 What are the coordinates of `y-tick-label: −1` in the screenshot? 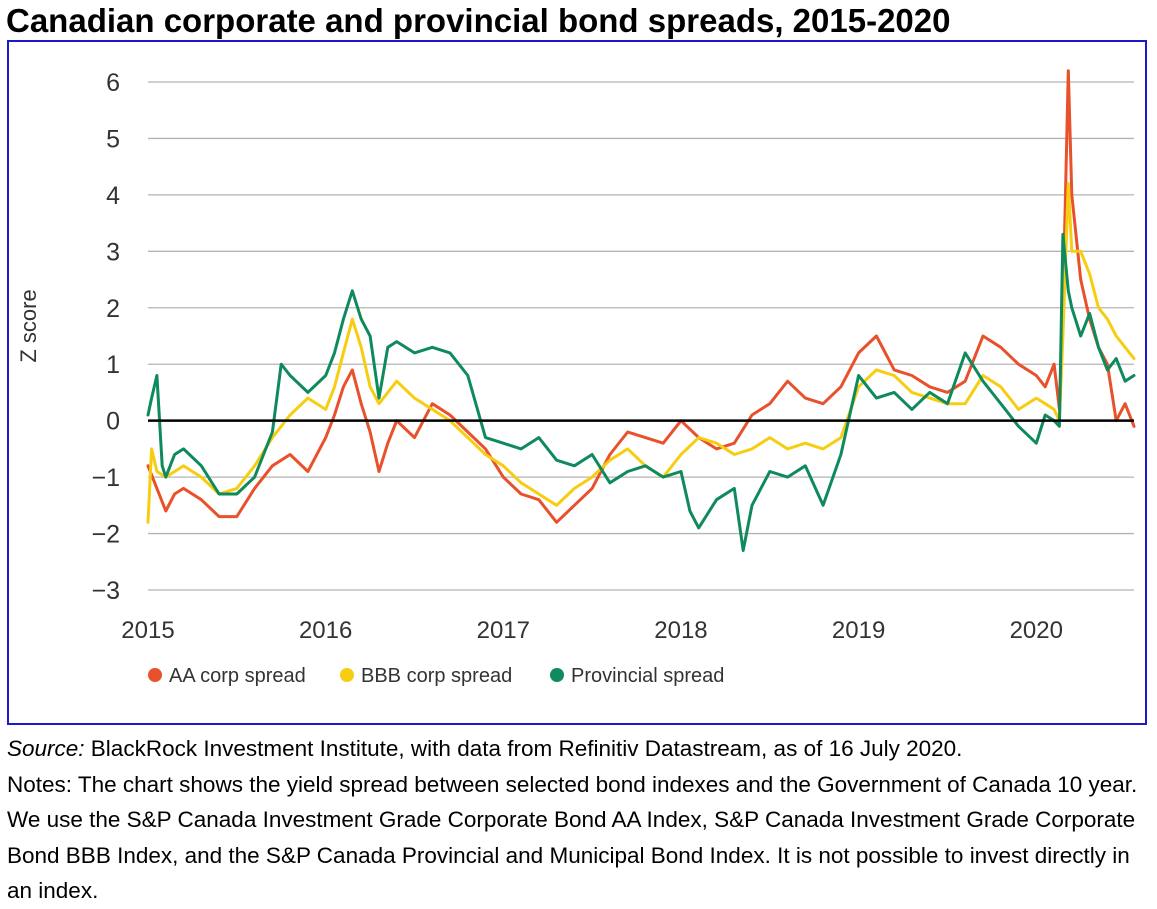 It's located at (105, 478).